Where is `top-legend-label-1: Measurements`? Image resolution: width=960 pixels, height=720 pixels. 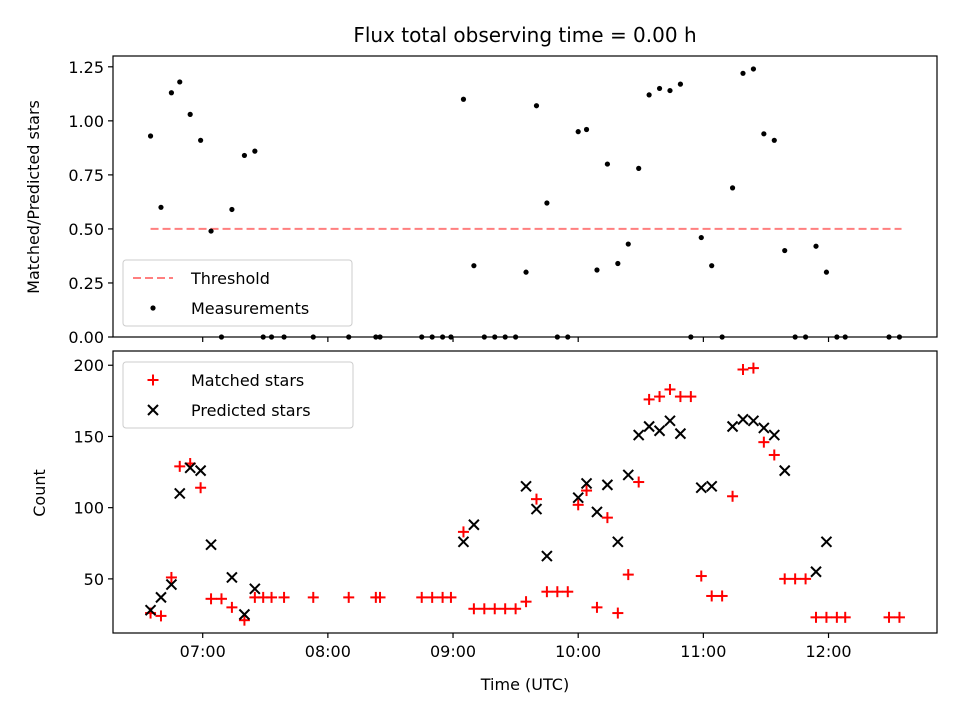
top-legend-label-1: Measurements is located at coordinates (250, 308).